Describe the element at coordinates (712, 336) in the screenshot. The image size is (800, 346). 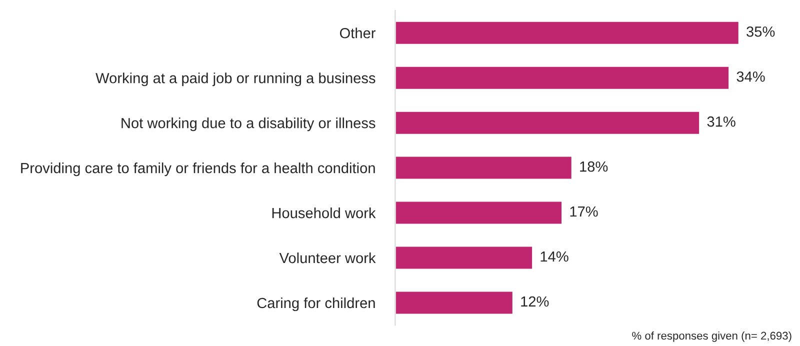
I see `text: % of responses given (n= 2,693)` at that location.